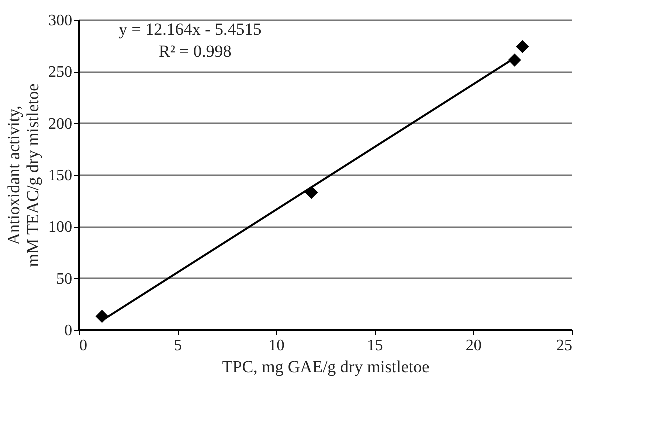 The width and height of the screenshot is (647, 423). Describe the element at coordinates (60, 176) in the screenshot. I see `y-tick-label: 150` at that location.